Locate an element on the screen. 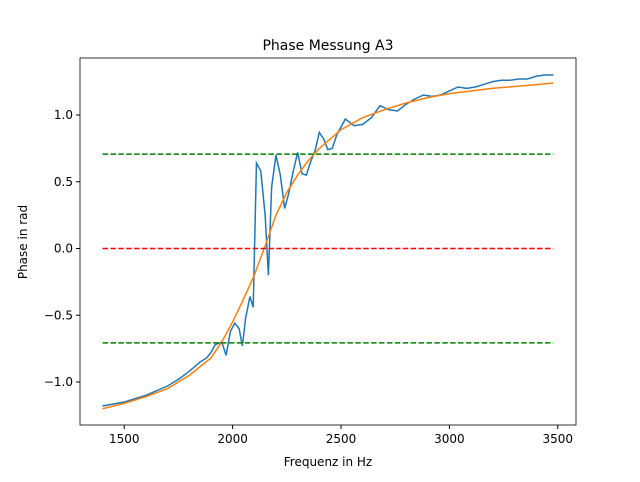 The height and width of the screenshot is (482, 640). y-tick-label: 0.0 is located at coordinates (63, 249).